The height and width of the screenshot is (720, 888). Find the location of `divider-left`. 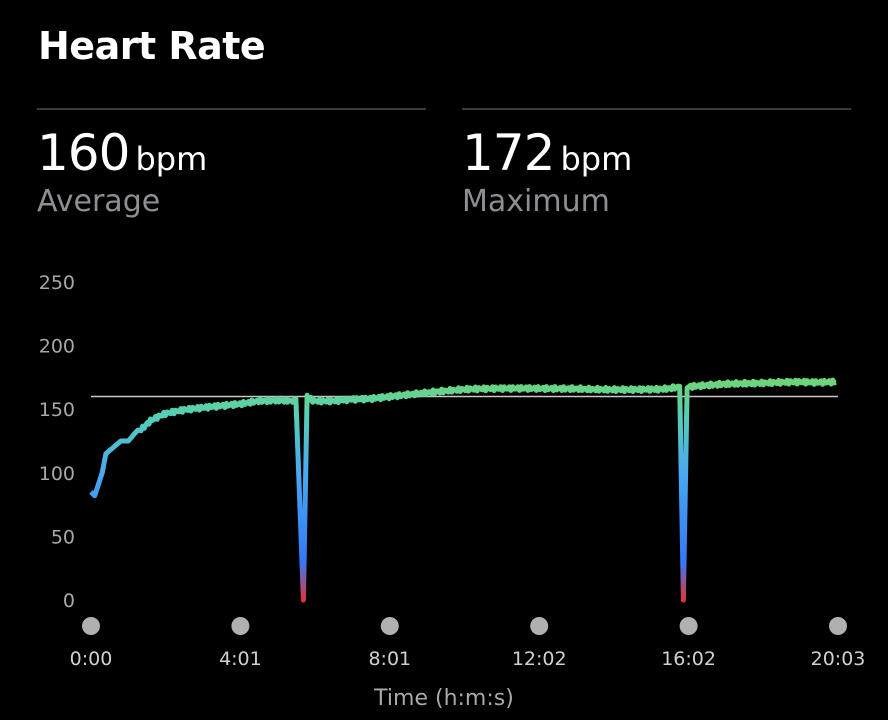

divider-left is located at coordinates (231, 109).